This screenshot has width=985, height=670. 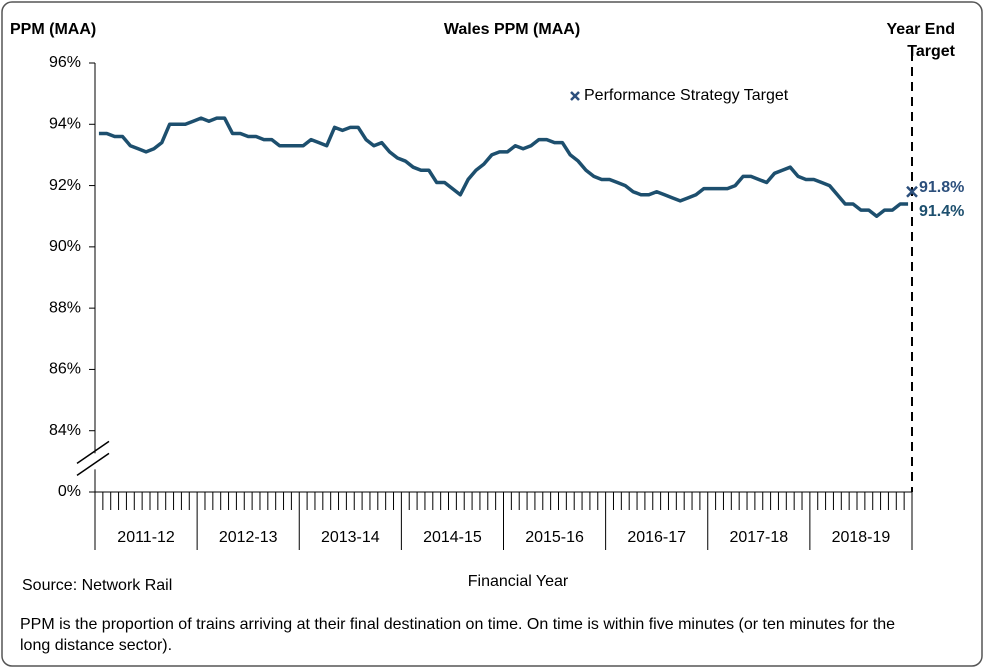 I want to click on value-label: 91.4%, so click(x=941, y=211).